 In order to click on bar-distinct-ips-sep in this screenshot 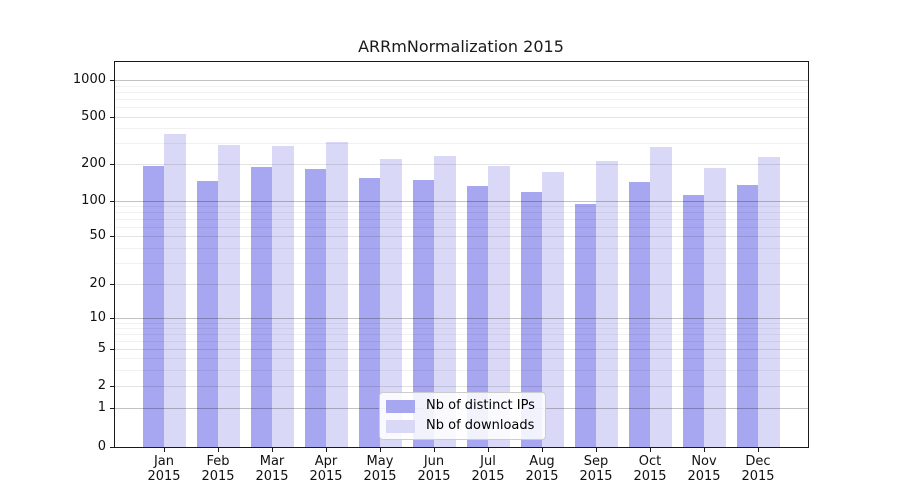, I will do `click(585, 325)`.